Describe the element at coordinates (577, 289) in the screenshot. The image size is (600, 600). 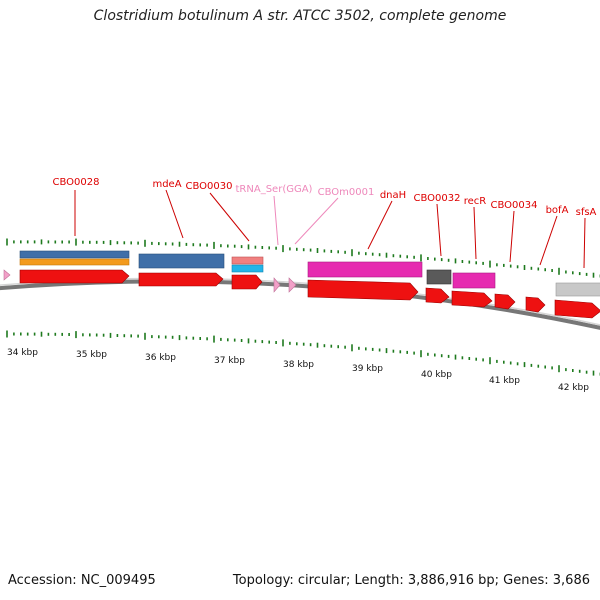
I see `gene-bar-sfsa` at that location.